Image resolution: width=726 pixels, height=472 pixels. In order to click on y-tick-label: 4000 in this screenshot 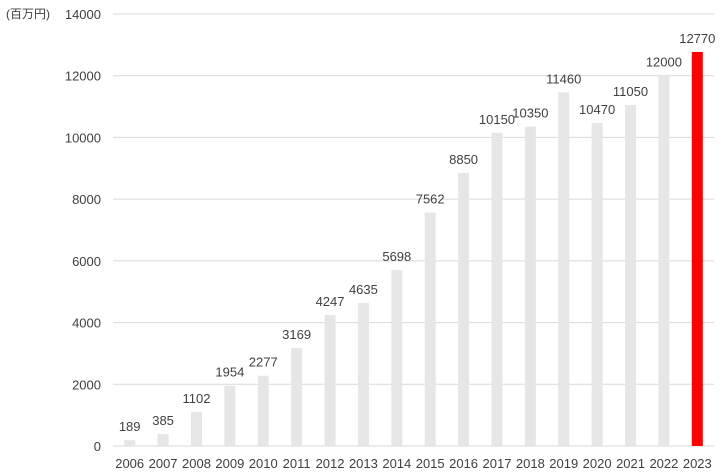, I will do `click(86, 323)`.